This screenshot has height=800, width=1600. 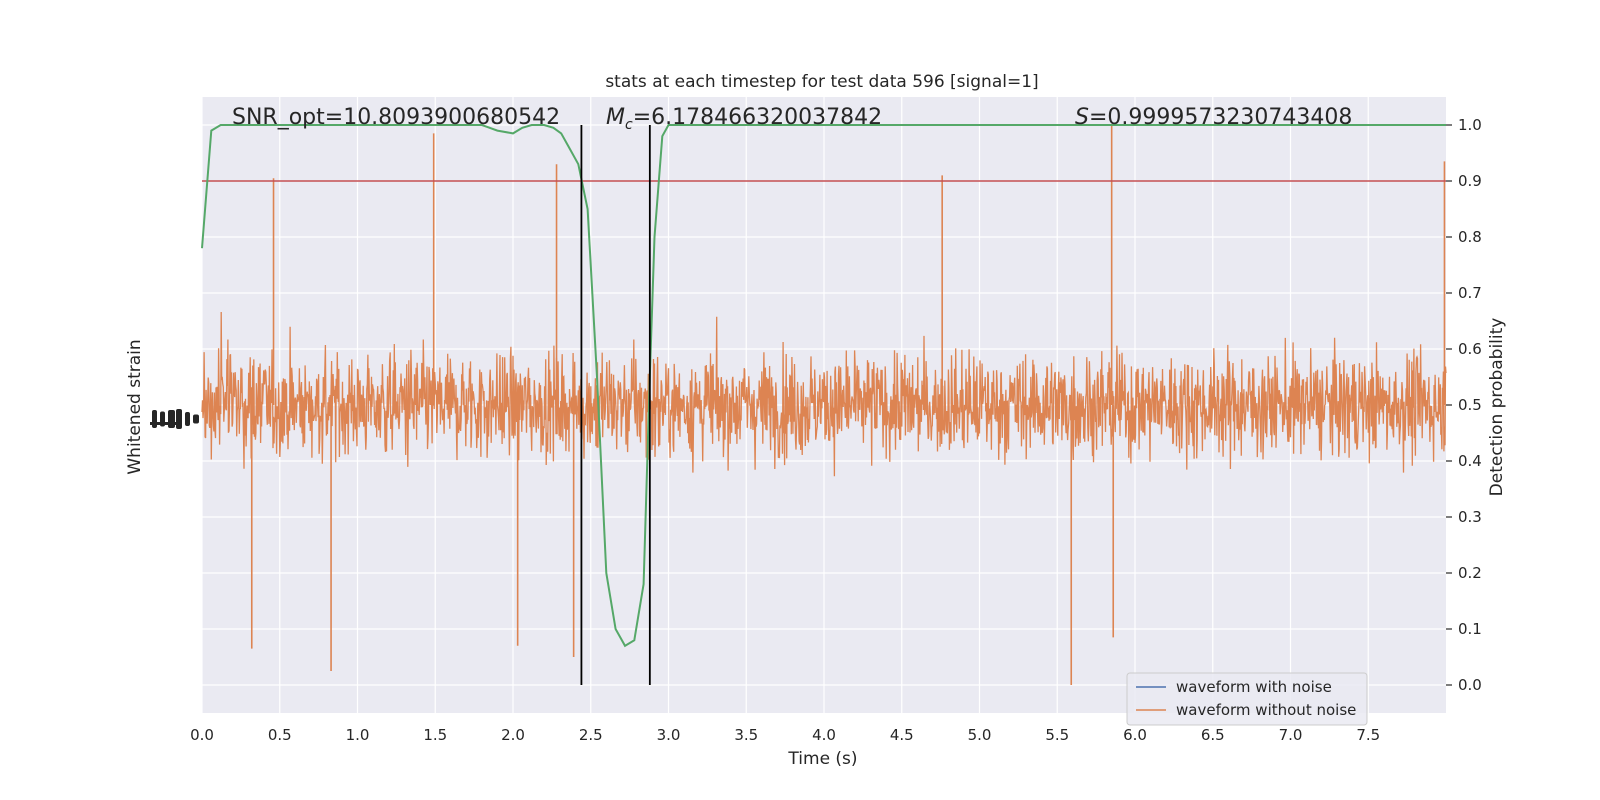 What do you see at coordinates (135, 406) in the screenshot?
I see `left-axis-label: Whitened strain` at bounding box center [135, 406].